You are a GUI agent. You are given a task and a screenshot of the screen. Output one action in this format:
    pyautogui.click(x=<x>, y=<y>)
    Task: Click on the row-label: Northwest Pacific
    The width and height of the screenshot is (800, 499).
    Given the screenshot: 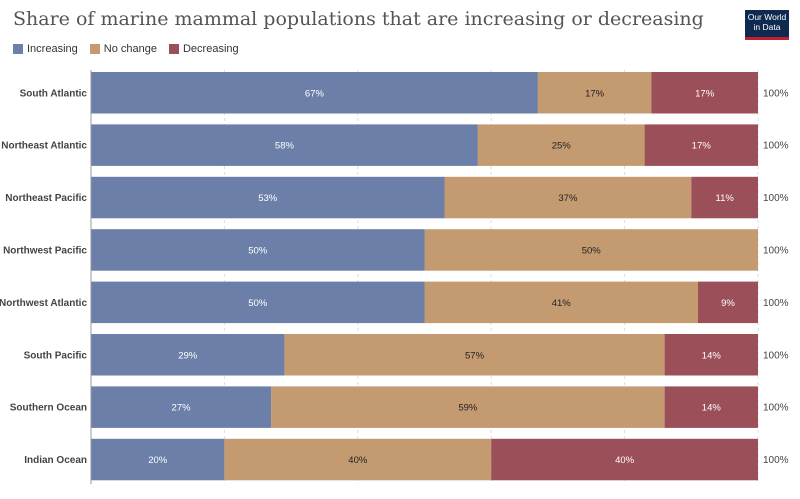 What is the action you would take?
    pyautogui.click(x=45, y=250)
    